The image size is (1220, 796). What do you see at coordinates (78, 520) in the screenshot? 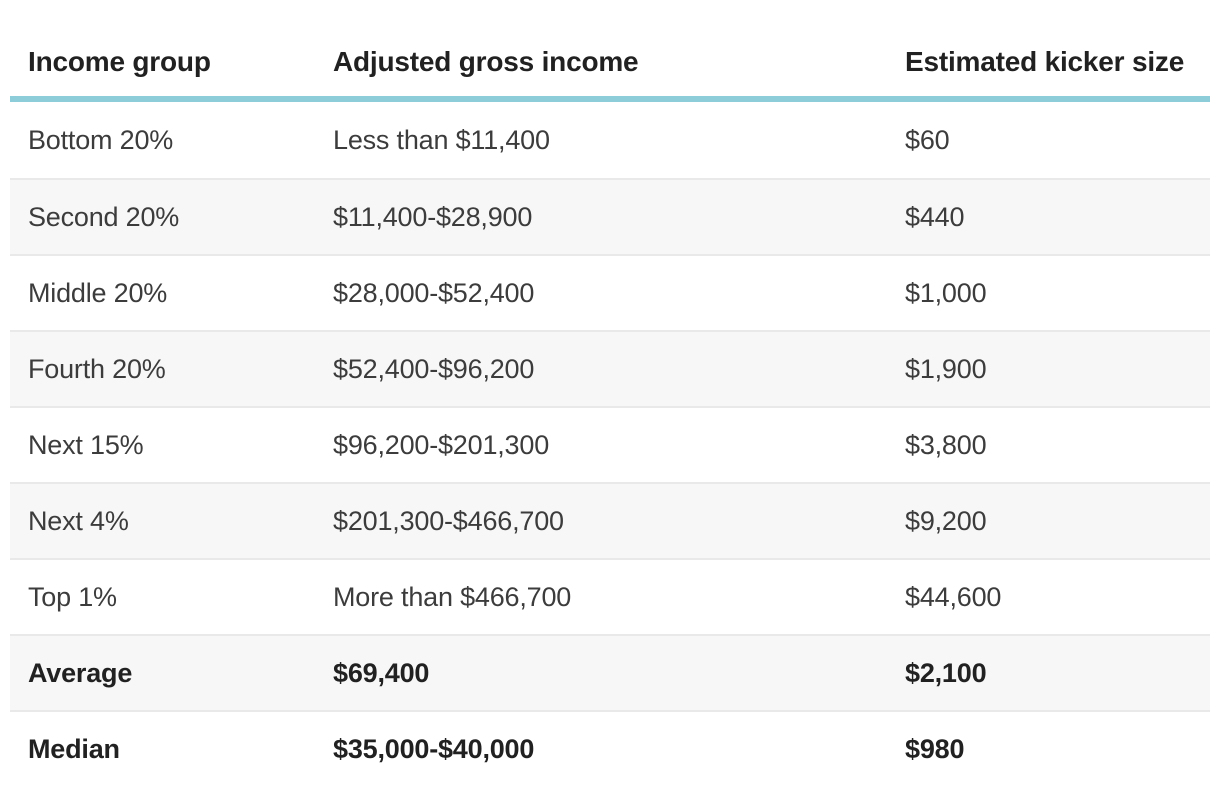
I see `cell-income-group: Next 4%` at bounding box center [78, 520].